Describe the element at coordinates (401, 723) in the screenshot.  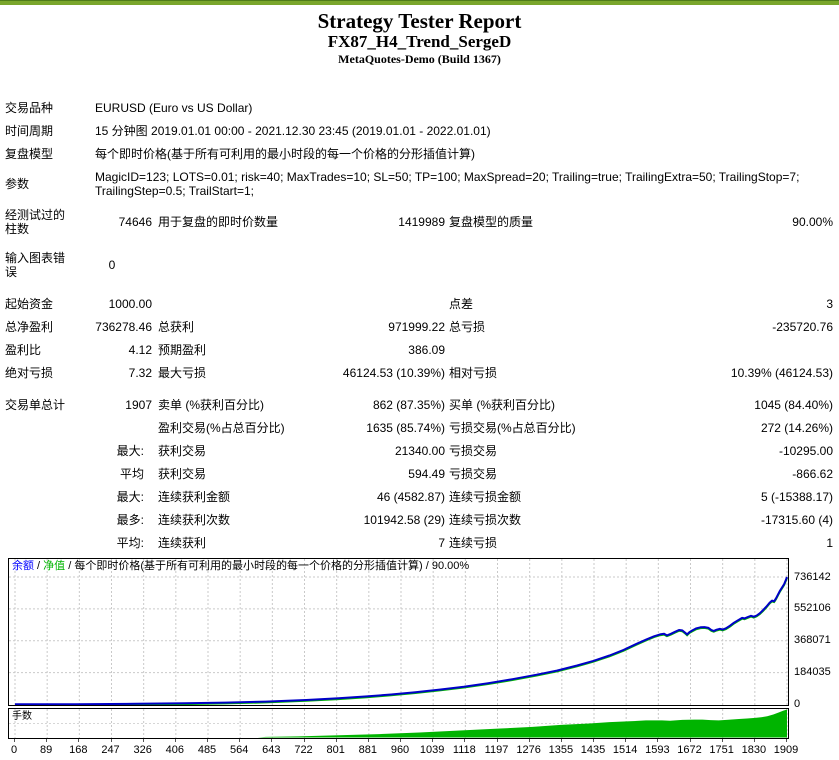
I see `lots-area` at that location.